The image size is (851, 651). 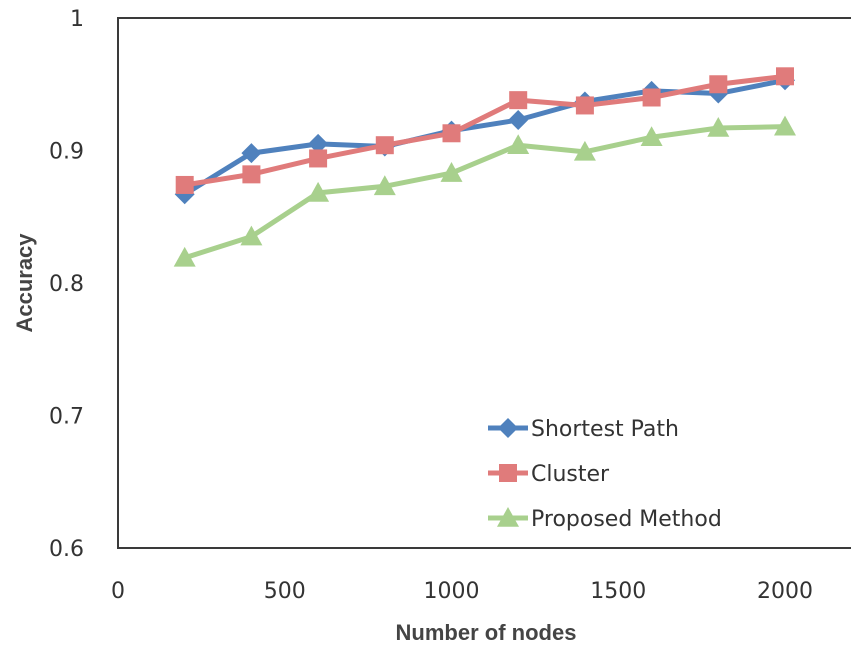 What do you see at coordinates (452, 591) in the screenshot?
I see `x-tick-label: 1000` at bounding box center [452, 591].